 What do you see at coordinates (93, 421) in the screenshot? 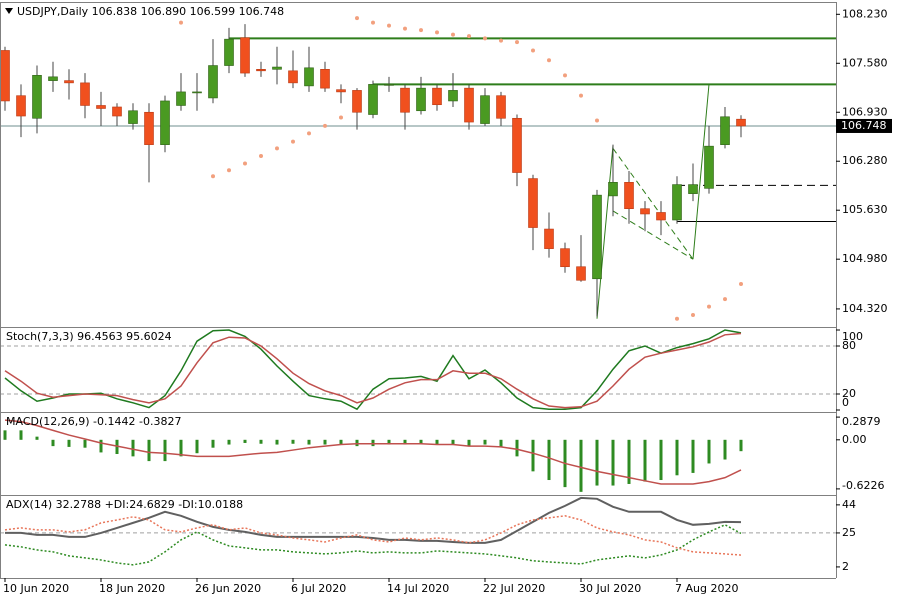
I see `pane-title: MACD(12,26,9) -0.1442 -0.3827` at bounding box center [93, 421].